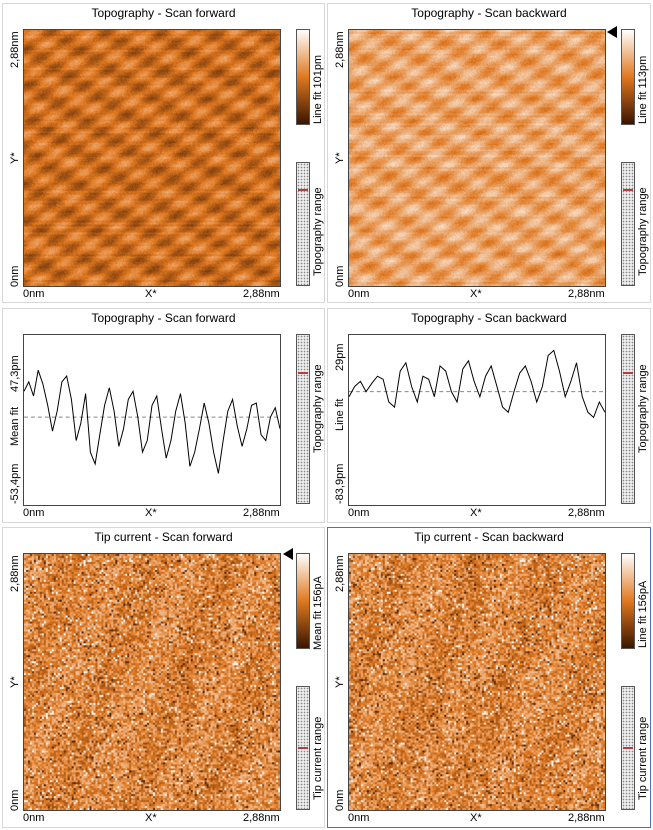  Describe the element at coordinates (643, 89) in the screenshot. I see `colorbar-label: Line fit 113pm` at that location.